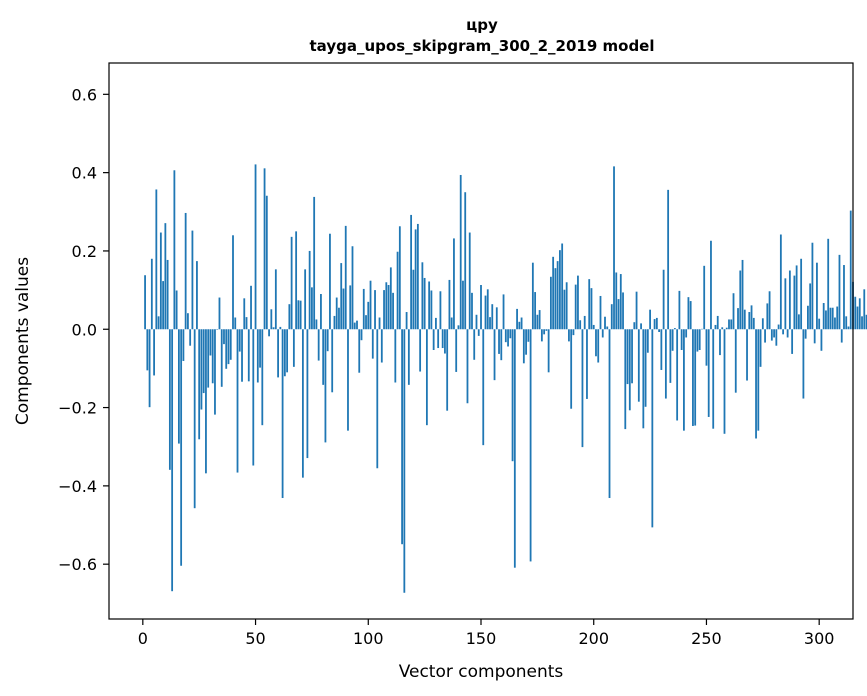  Describe the element at coordinates (77, 408) in the screenshot. I see `y-tick-label: −0.2` at that location.